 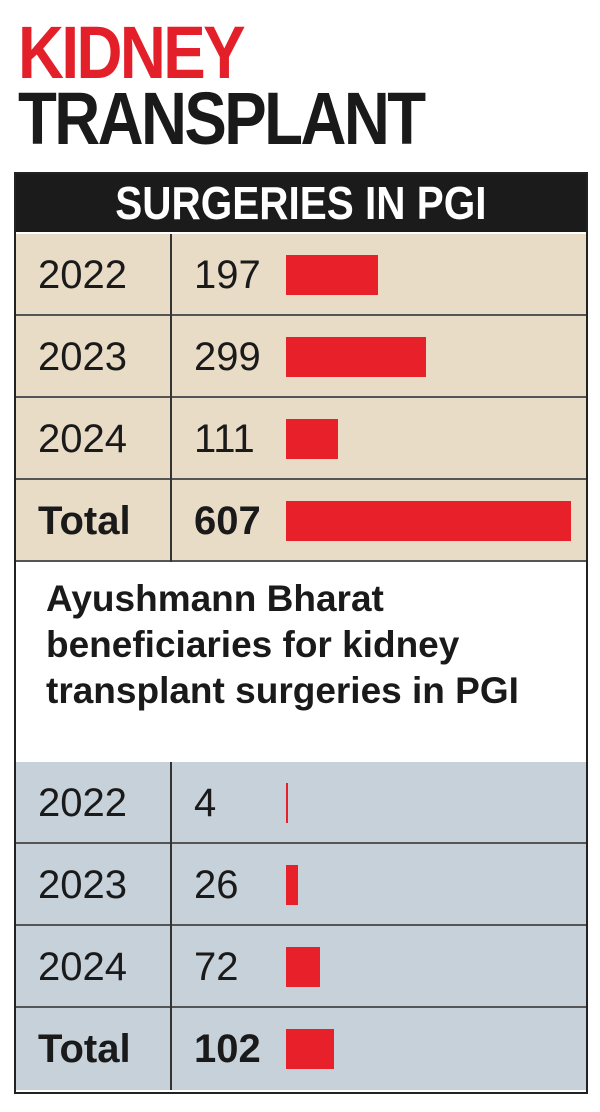 I want to click on table-row: 2024 72, so click(x=301, y=967).